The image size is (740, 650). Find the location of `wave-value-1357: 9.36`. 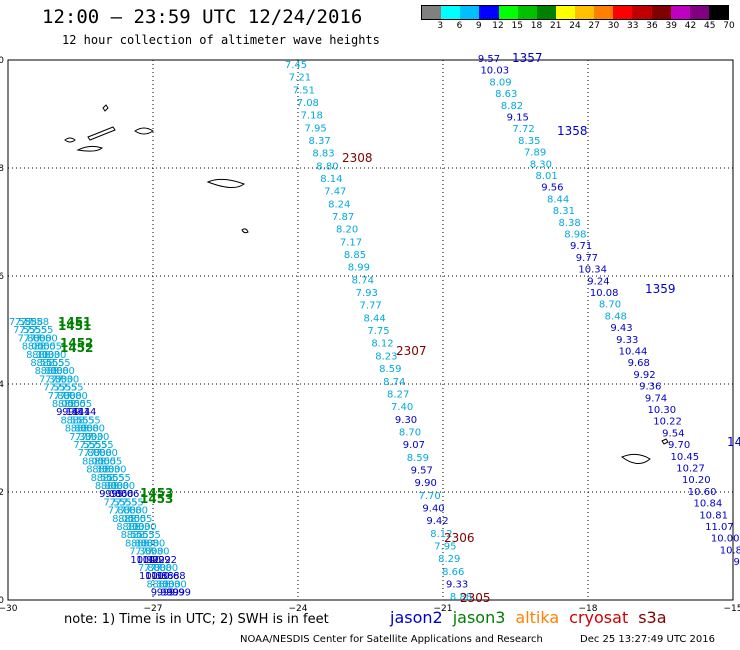

wave-value-1357: 9.36 is located at coordinates (650, 387).